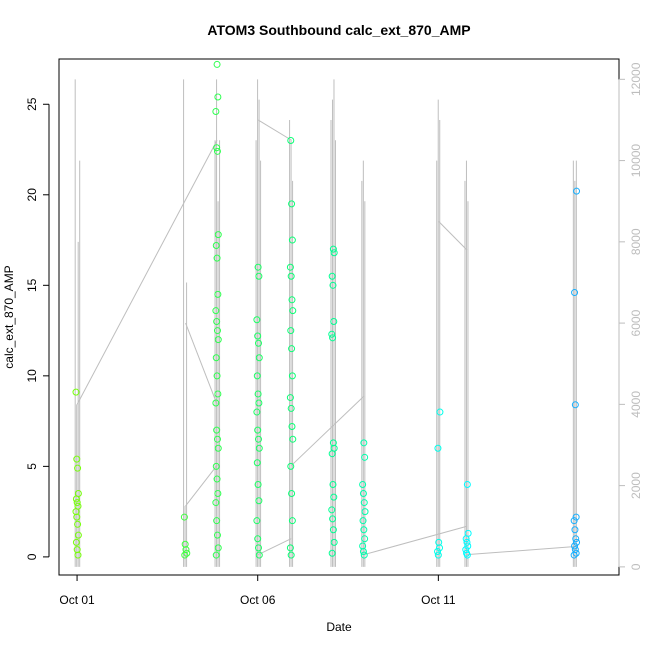 The height and width of the screenshot is (650, 650). I want to click on y-tick-label: 5, so click(32, 466).